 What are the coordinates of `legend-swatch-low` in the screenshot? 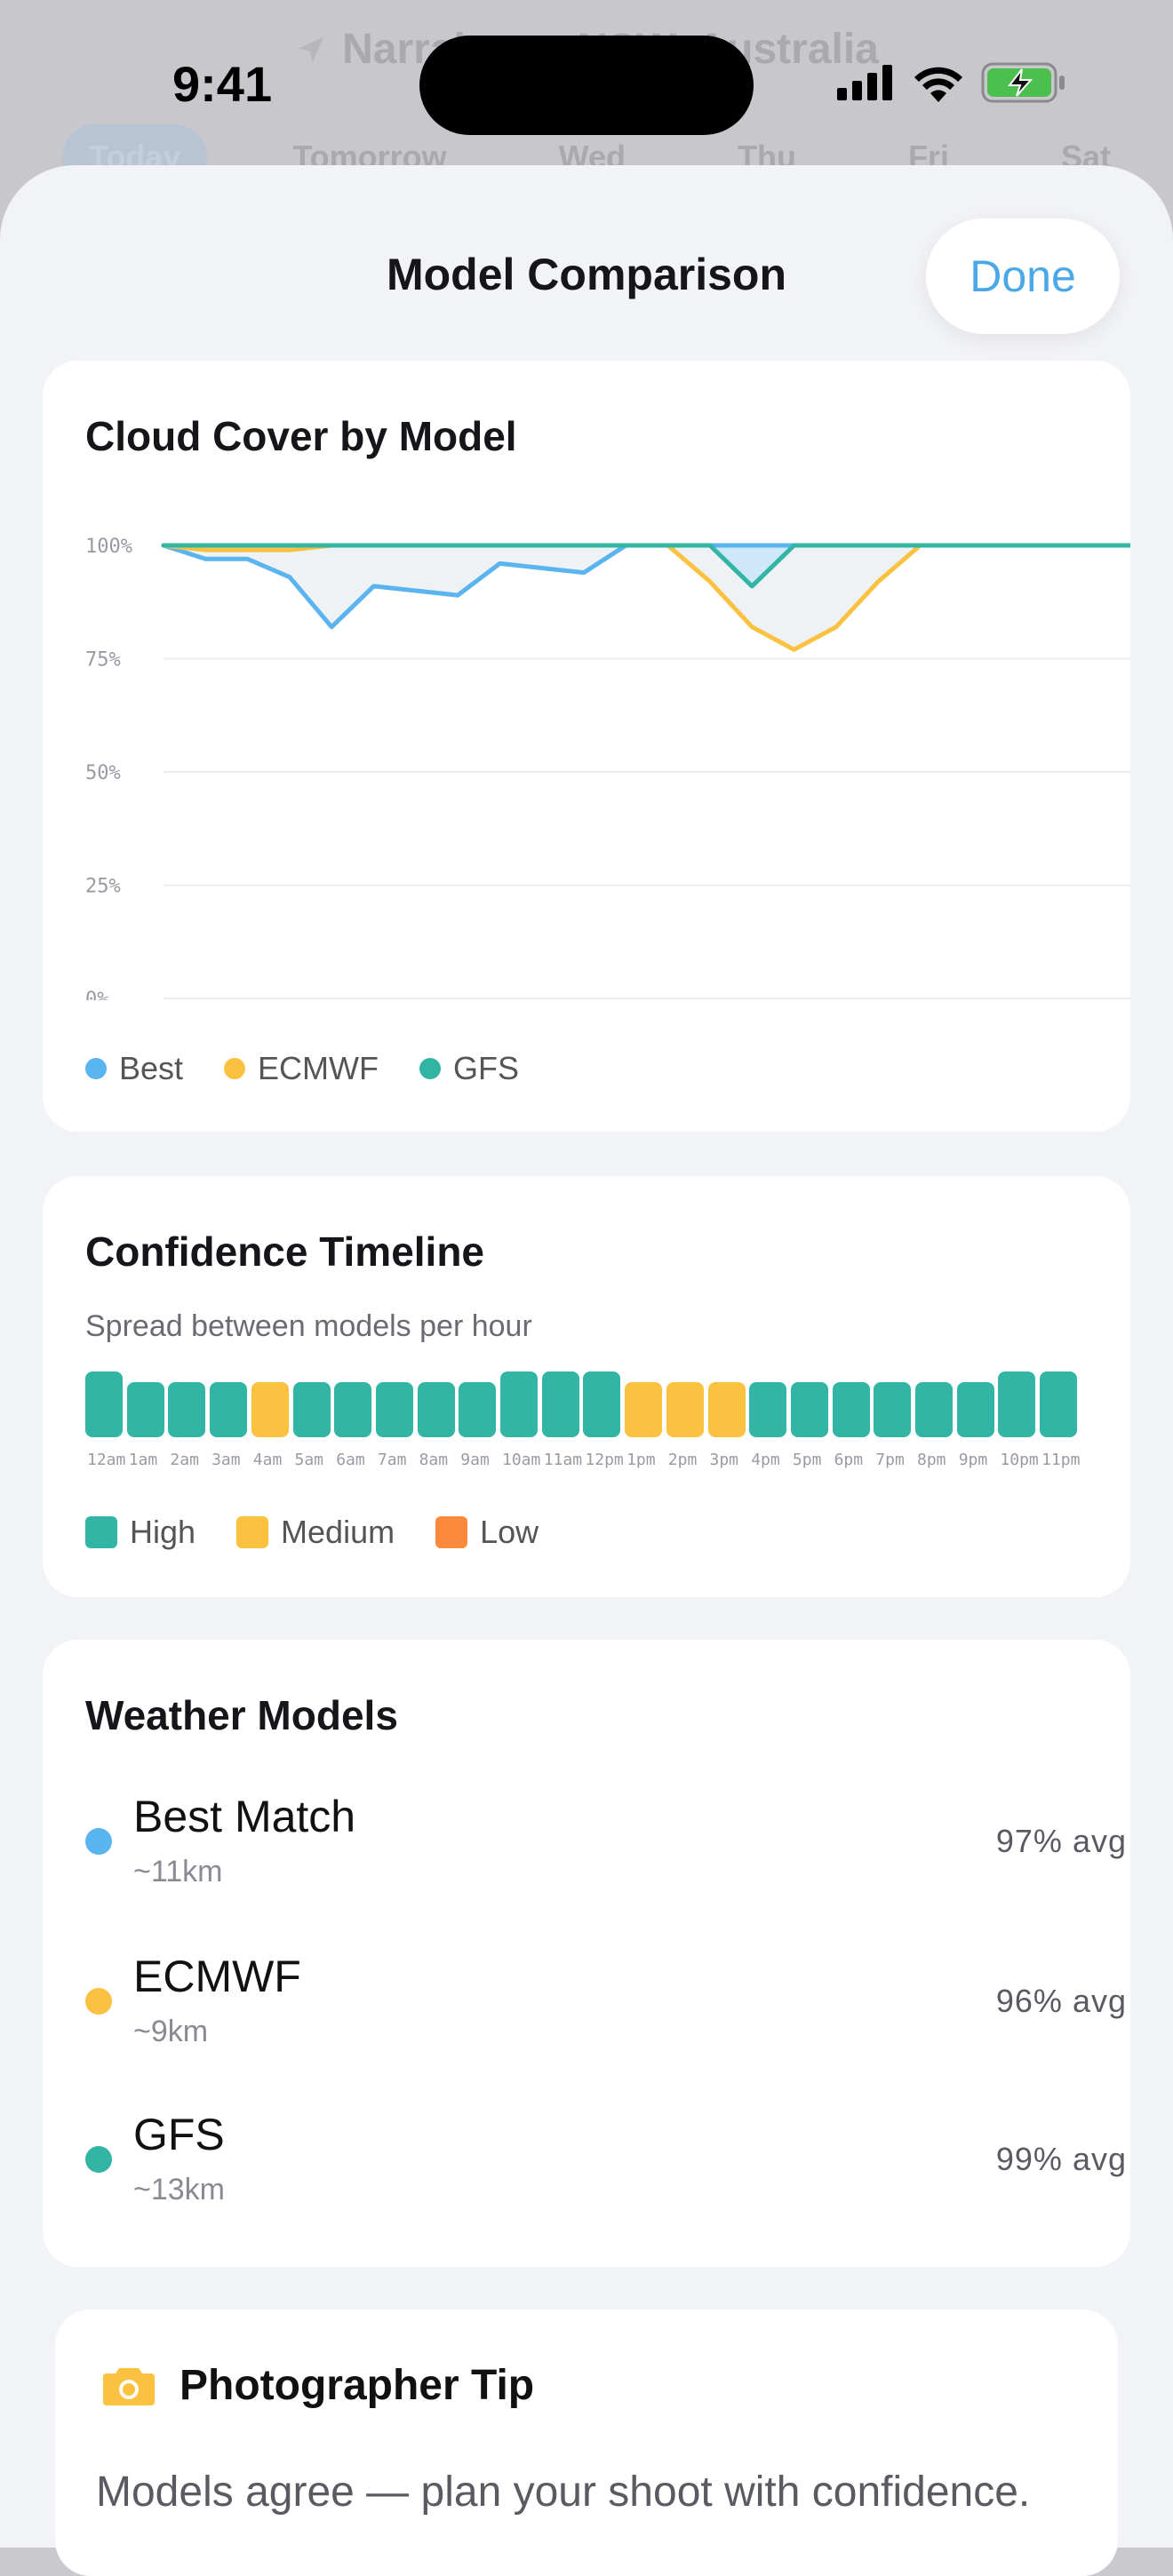 It's located at (451, 1532).